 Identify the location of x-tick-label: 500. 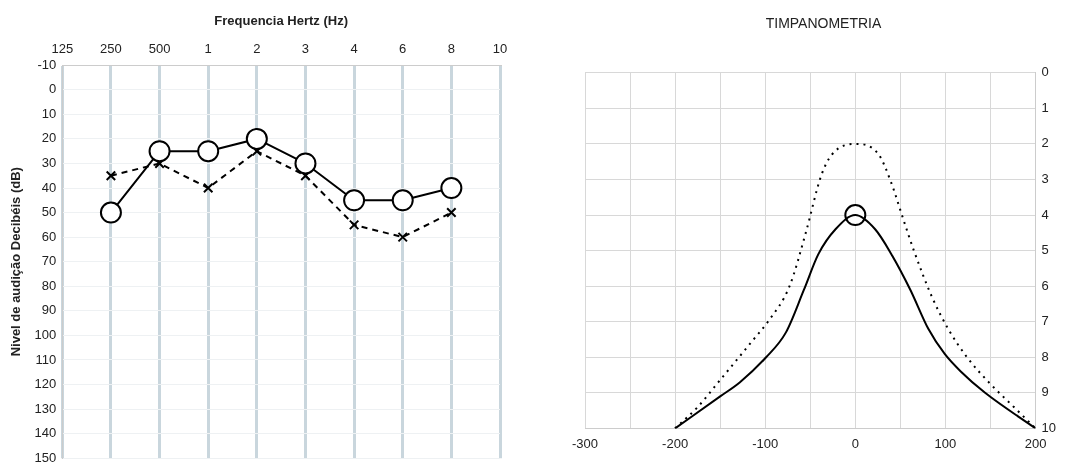
(159, 48).